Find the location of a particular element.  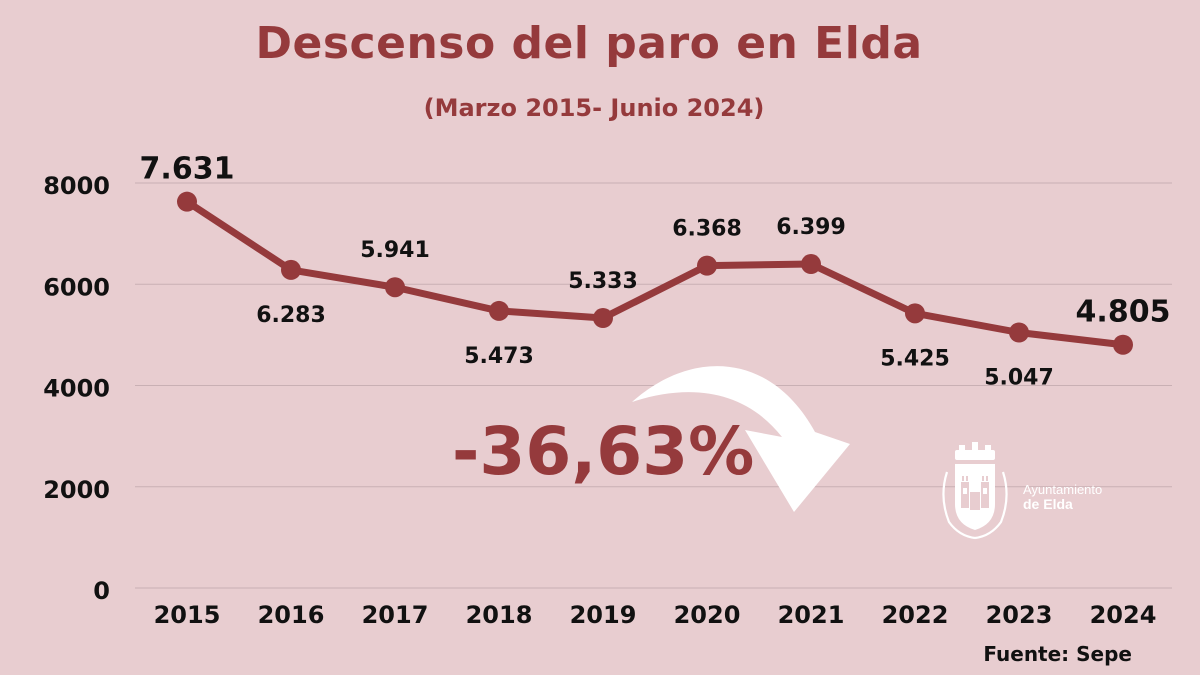

data-label: 5.473 is located at coordinates (499, 356).